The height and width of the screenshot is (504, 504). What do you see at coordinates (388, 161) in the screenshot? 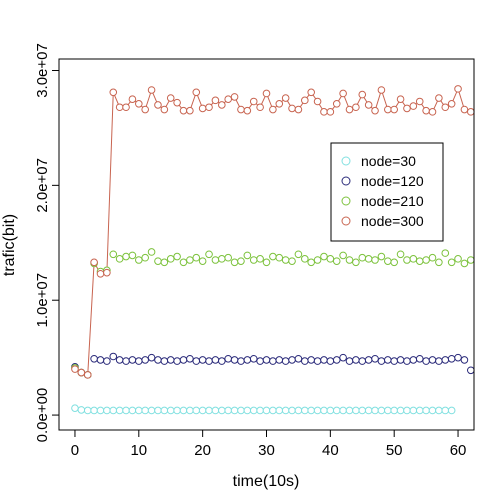
I see `legend-label: node=30` at bounding box center [388, 161].